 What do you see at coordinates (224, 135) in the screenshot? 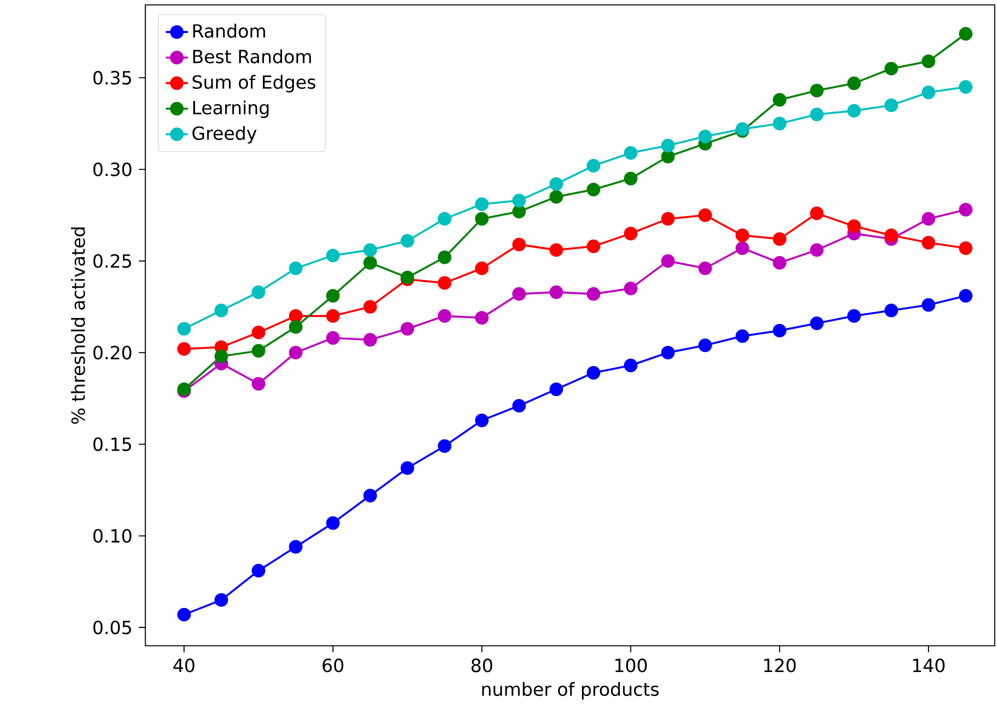
I see `legend-label: Greedy` at bounding box center [224, 135].